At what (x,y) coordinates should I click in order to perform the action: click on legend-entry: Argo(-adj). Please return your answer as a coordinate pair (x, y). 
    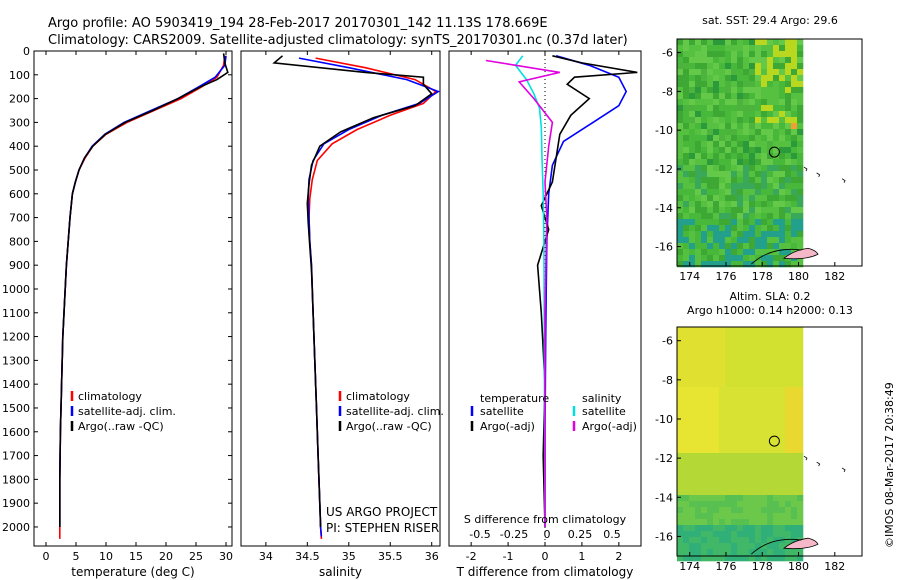
    Looking at the image, I should click on (609, 426).